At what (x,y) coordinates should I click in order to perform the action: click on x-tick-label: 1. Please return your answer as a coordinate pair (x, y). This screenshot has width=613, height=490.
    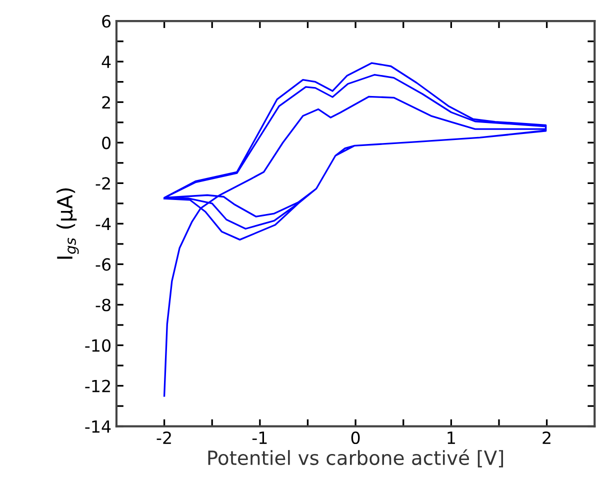
    Looking at the image, I should click on (451, 438).